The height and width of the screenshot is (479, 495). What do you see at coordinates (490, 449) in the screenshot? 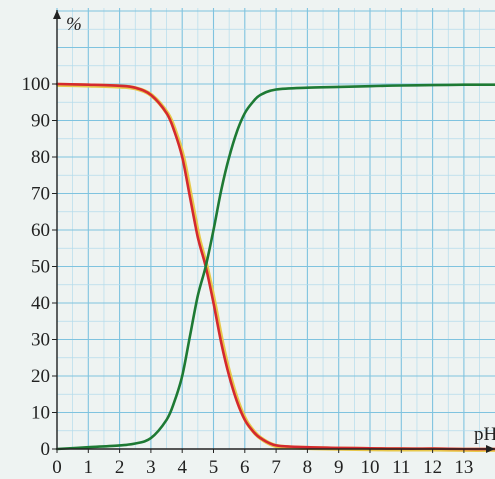
I see `x-axis-arrow` at bounding box center [490, 449].